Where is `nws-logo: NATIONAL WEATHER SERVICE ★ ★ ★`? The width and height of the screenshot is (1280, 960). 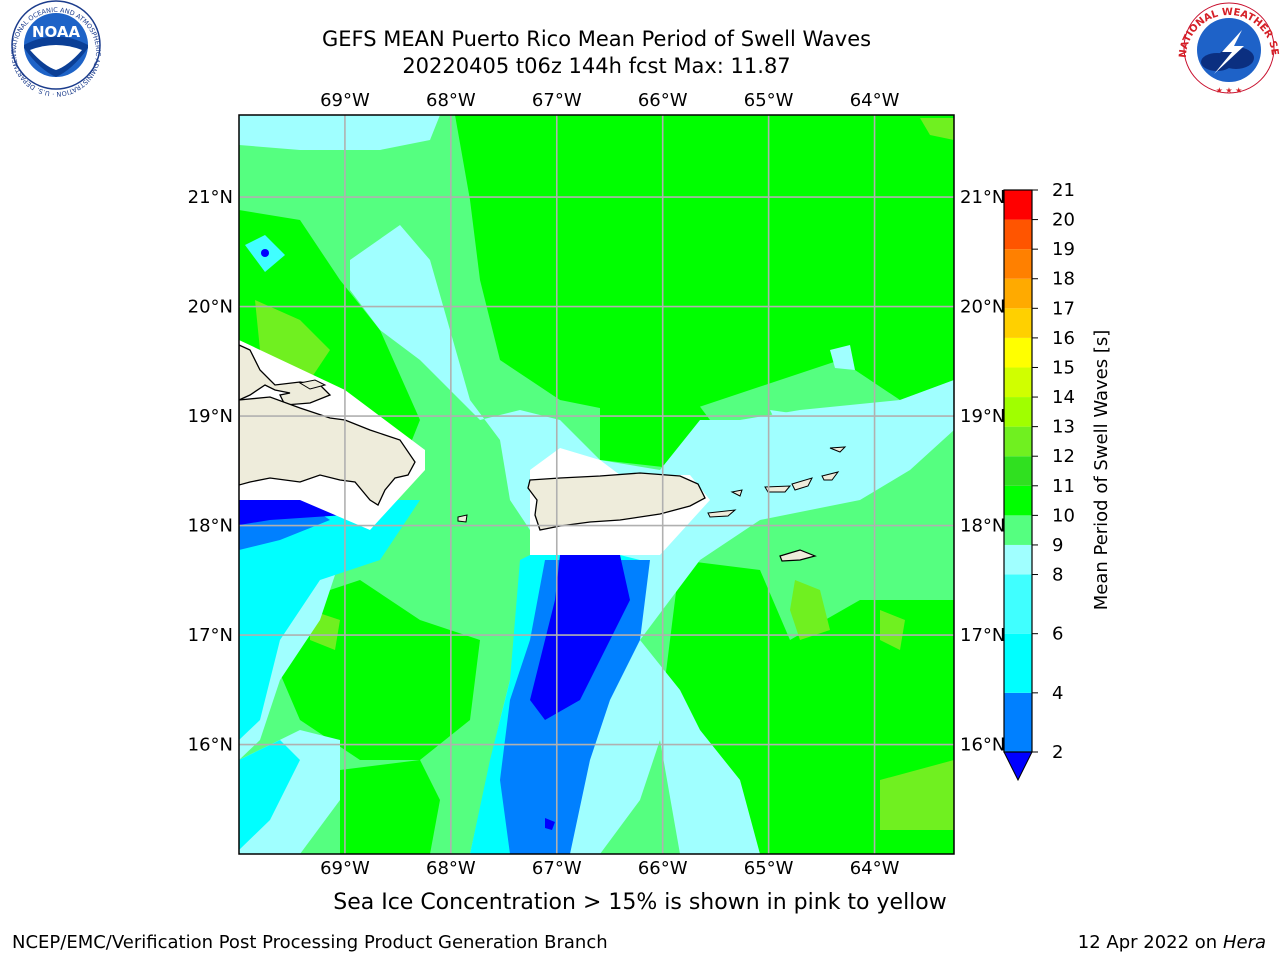 nws-logo: NATIONAL WEATHER SERVICE ★ ★ ★ is located at coordinates (640, 47).